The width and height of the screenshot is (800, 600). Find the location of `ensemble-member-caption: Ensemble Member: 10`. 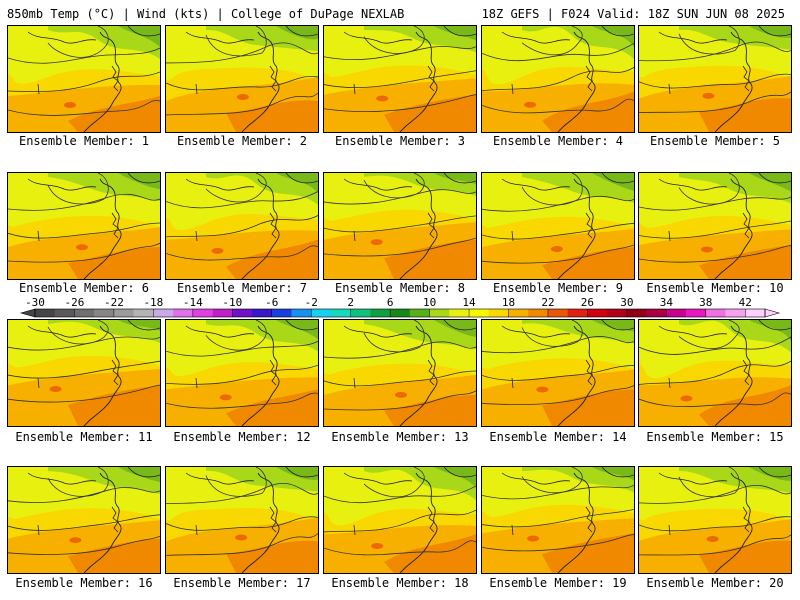

ensemble-member-caption: Ensemble Member: 10 is located at coordinates (715, 288).